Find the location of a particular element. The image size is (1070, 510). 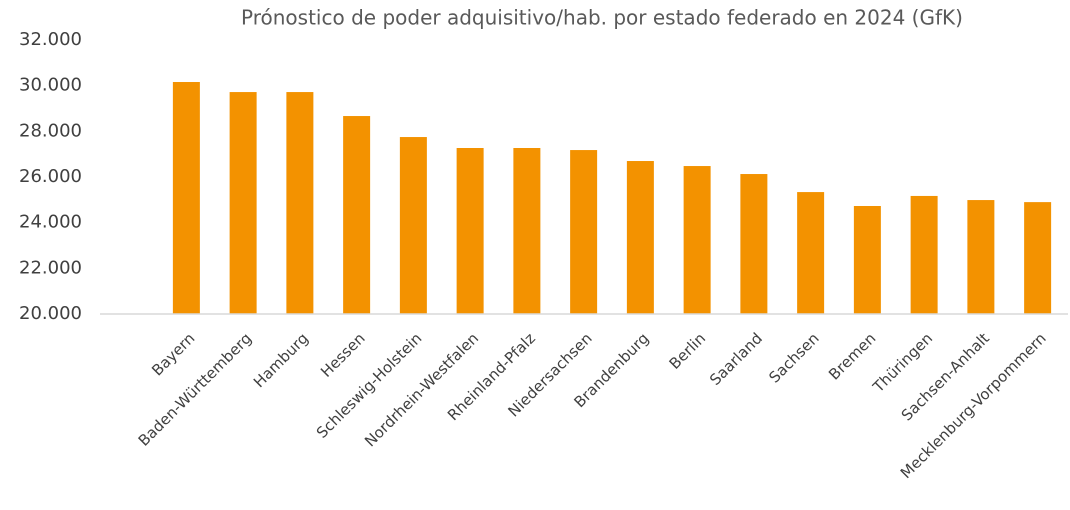

y-tick-label: 32.000 is located at coordinates (50, 39).